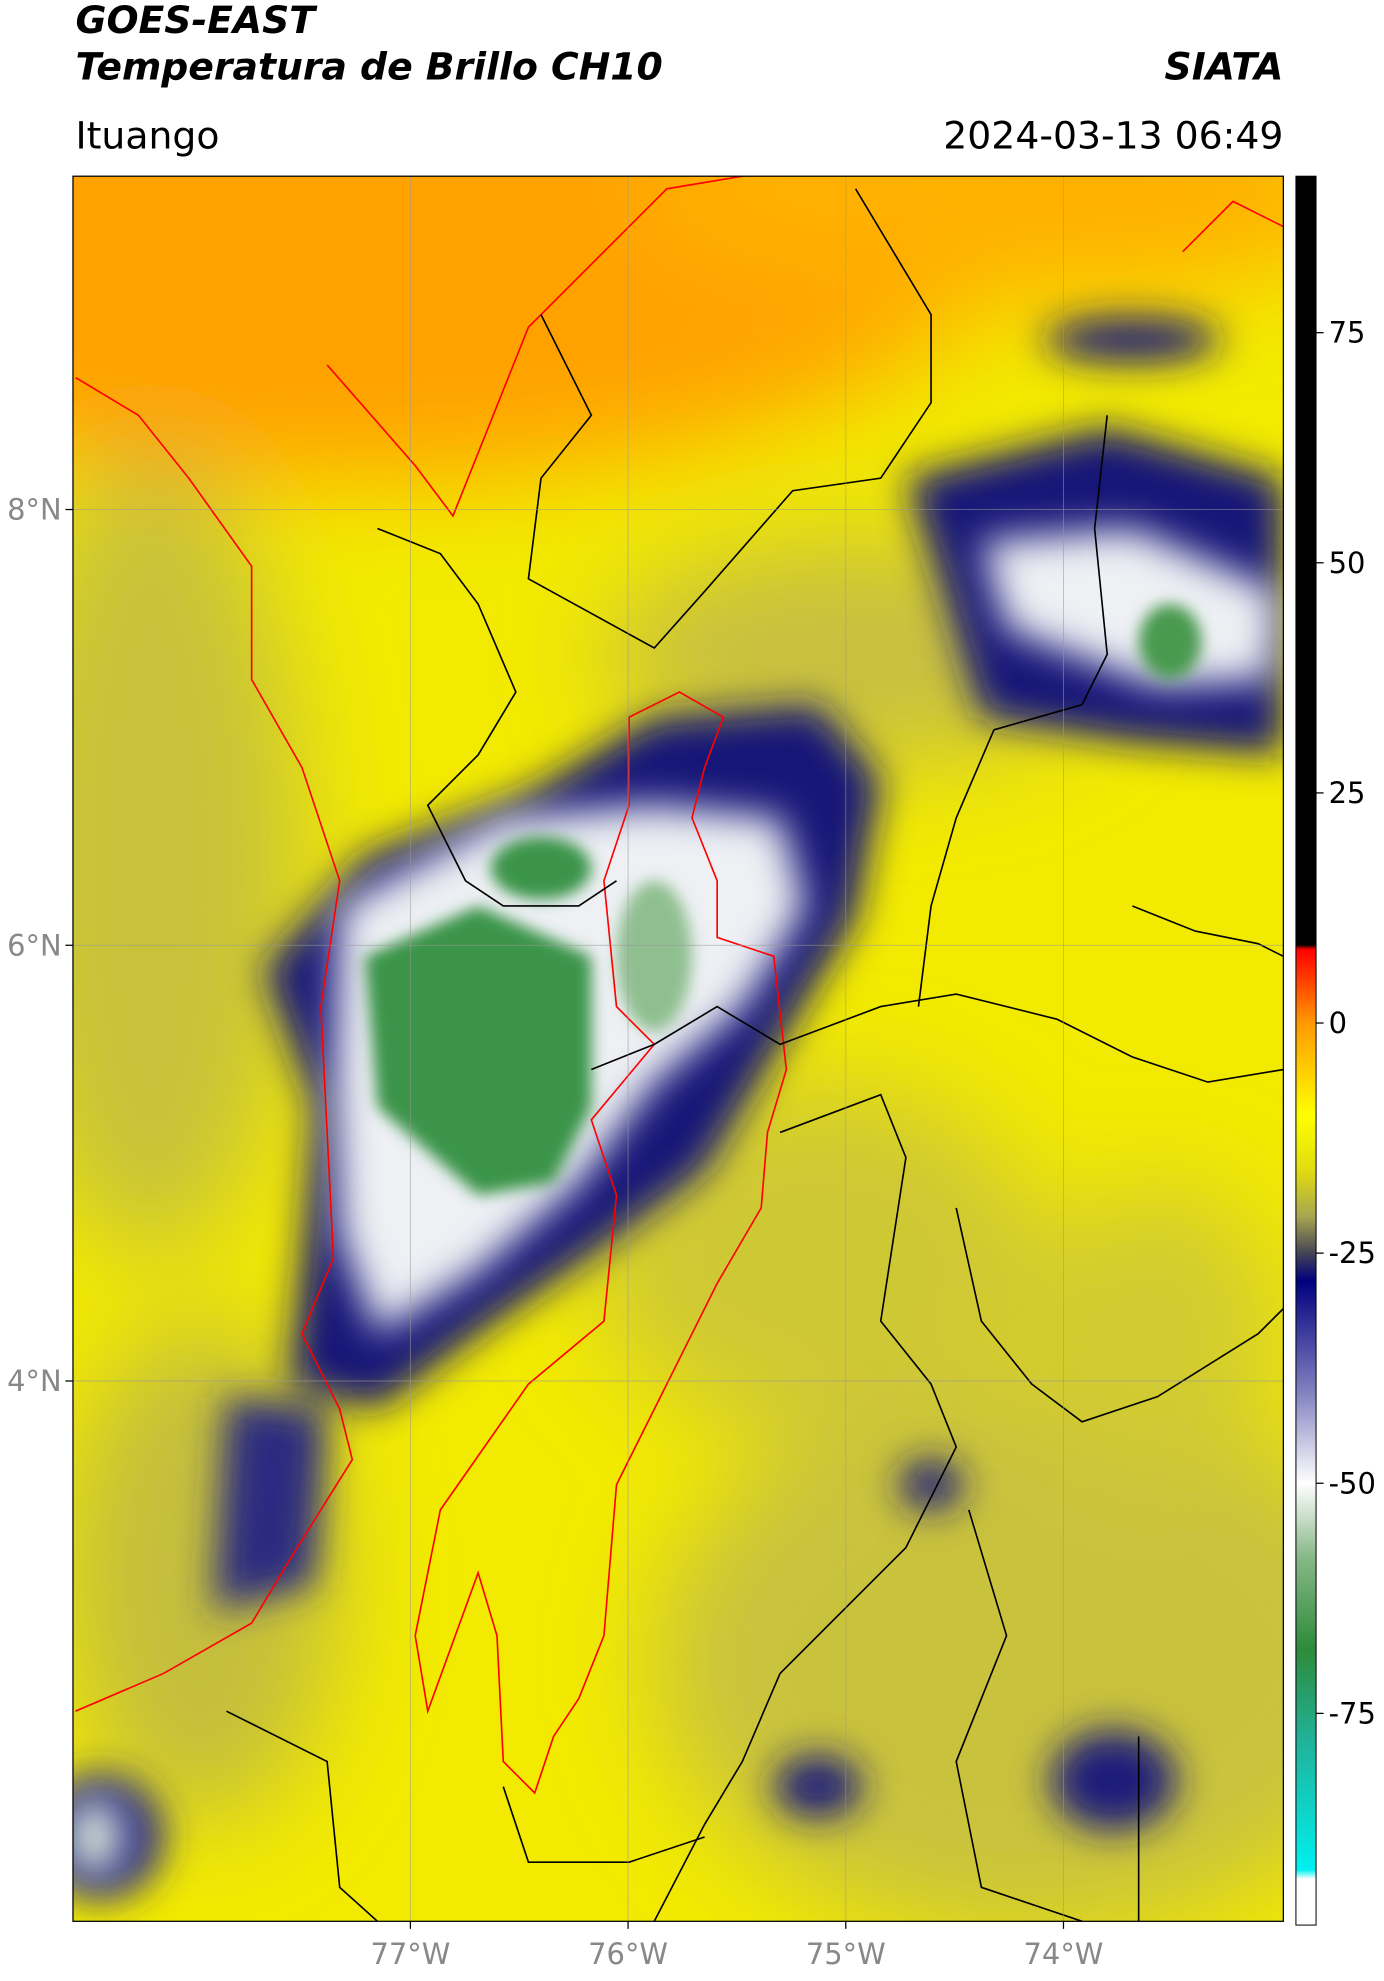  Describe the element at coordinates (1064, 1954) in the screenshot. I see `lon-tick-label: 74°W` at that location.